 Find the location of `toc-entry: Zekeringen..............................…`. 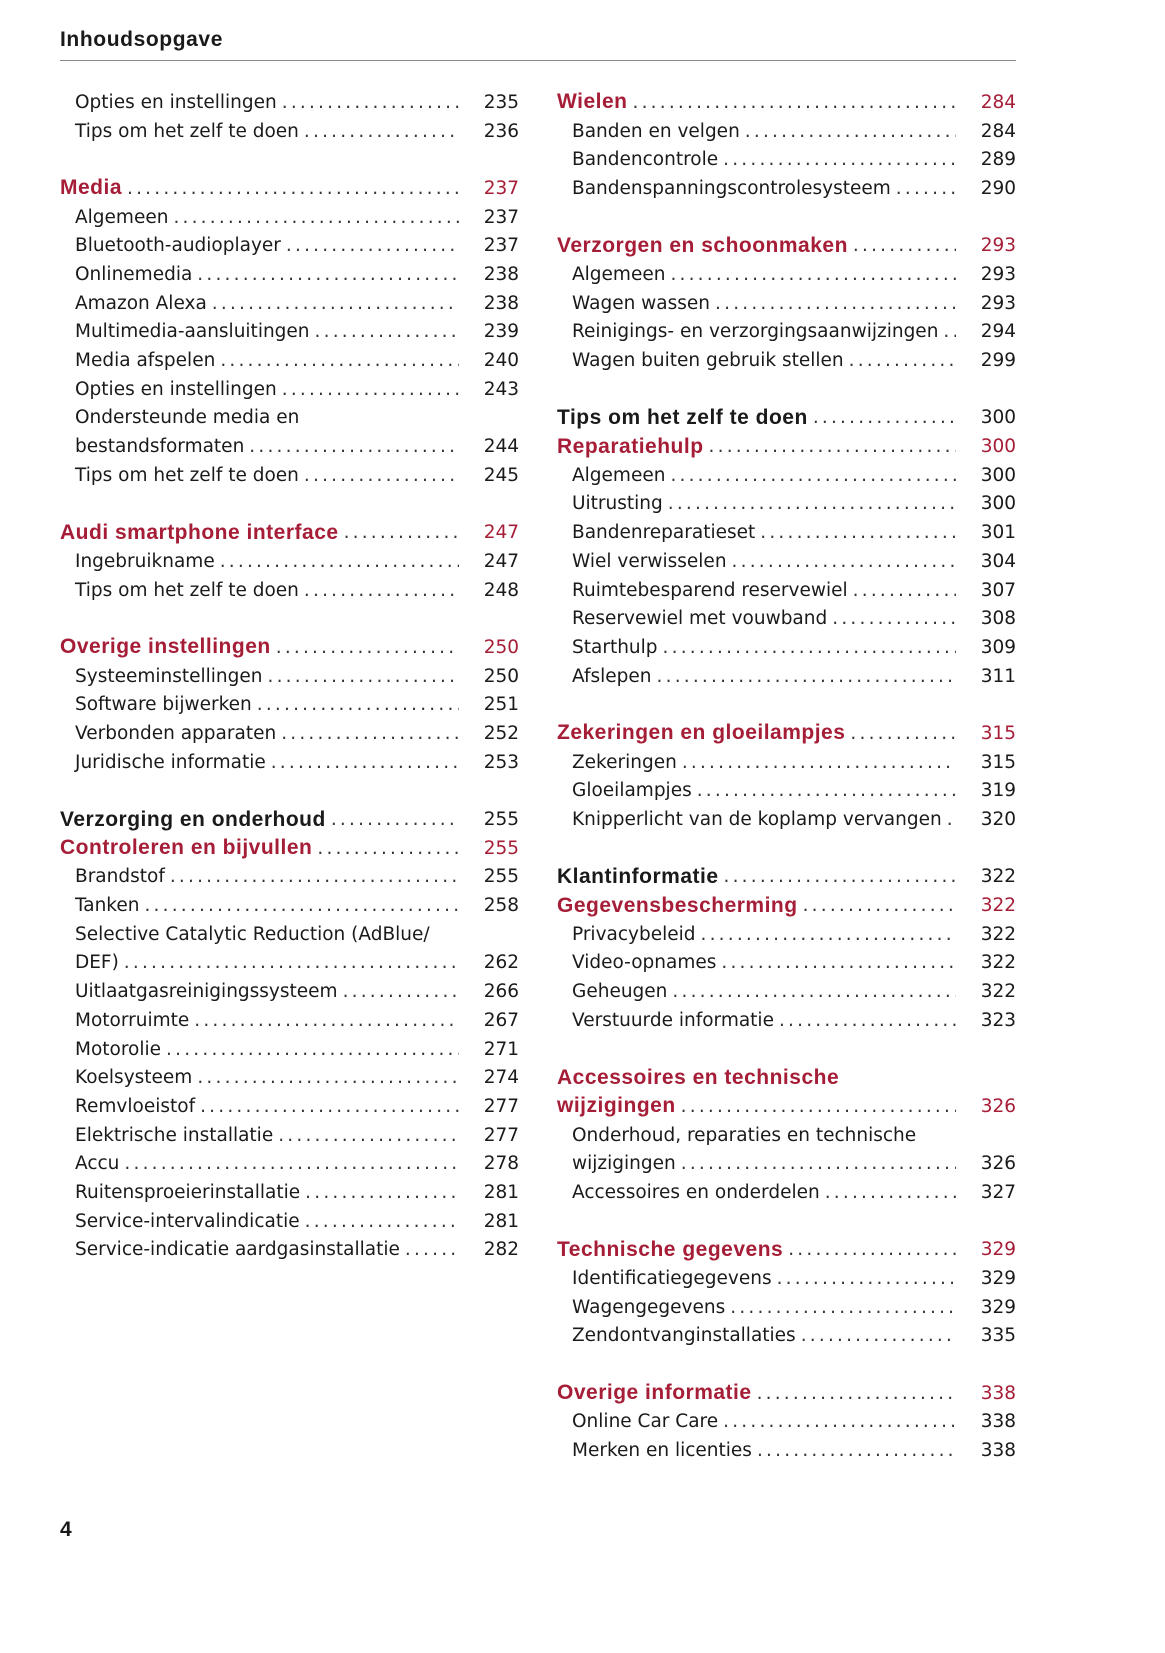

toc-entry: Zekeringen..............................… is located at coordinates (786, 762).